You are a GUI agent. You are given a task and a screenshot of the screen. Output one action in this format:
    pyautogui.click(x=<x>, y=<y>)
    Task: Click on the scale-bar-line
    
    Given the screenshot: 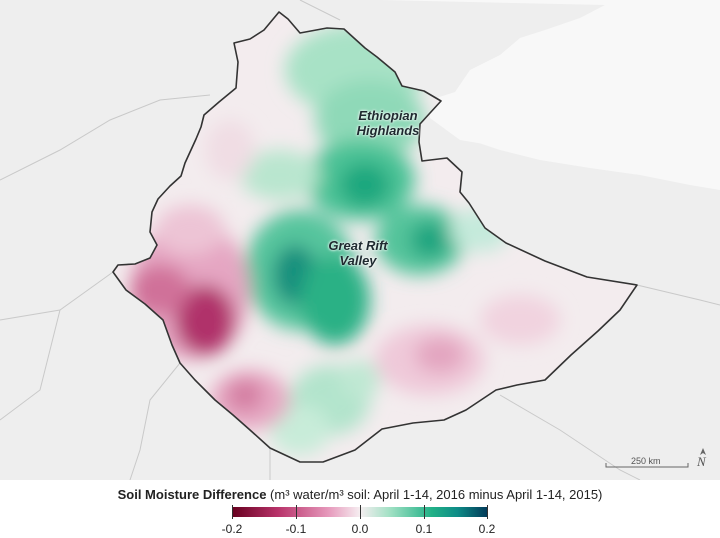 What is the action you would take?
    pyautogui.click(x=647, y=465)
    